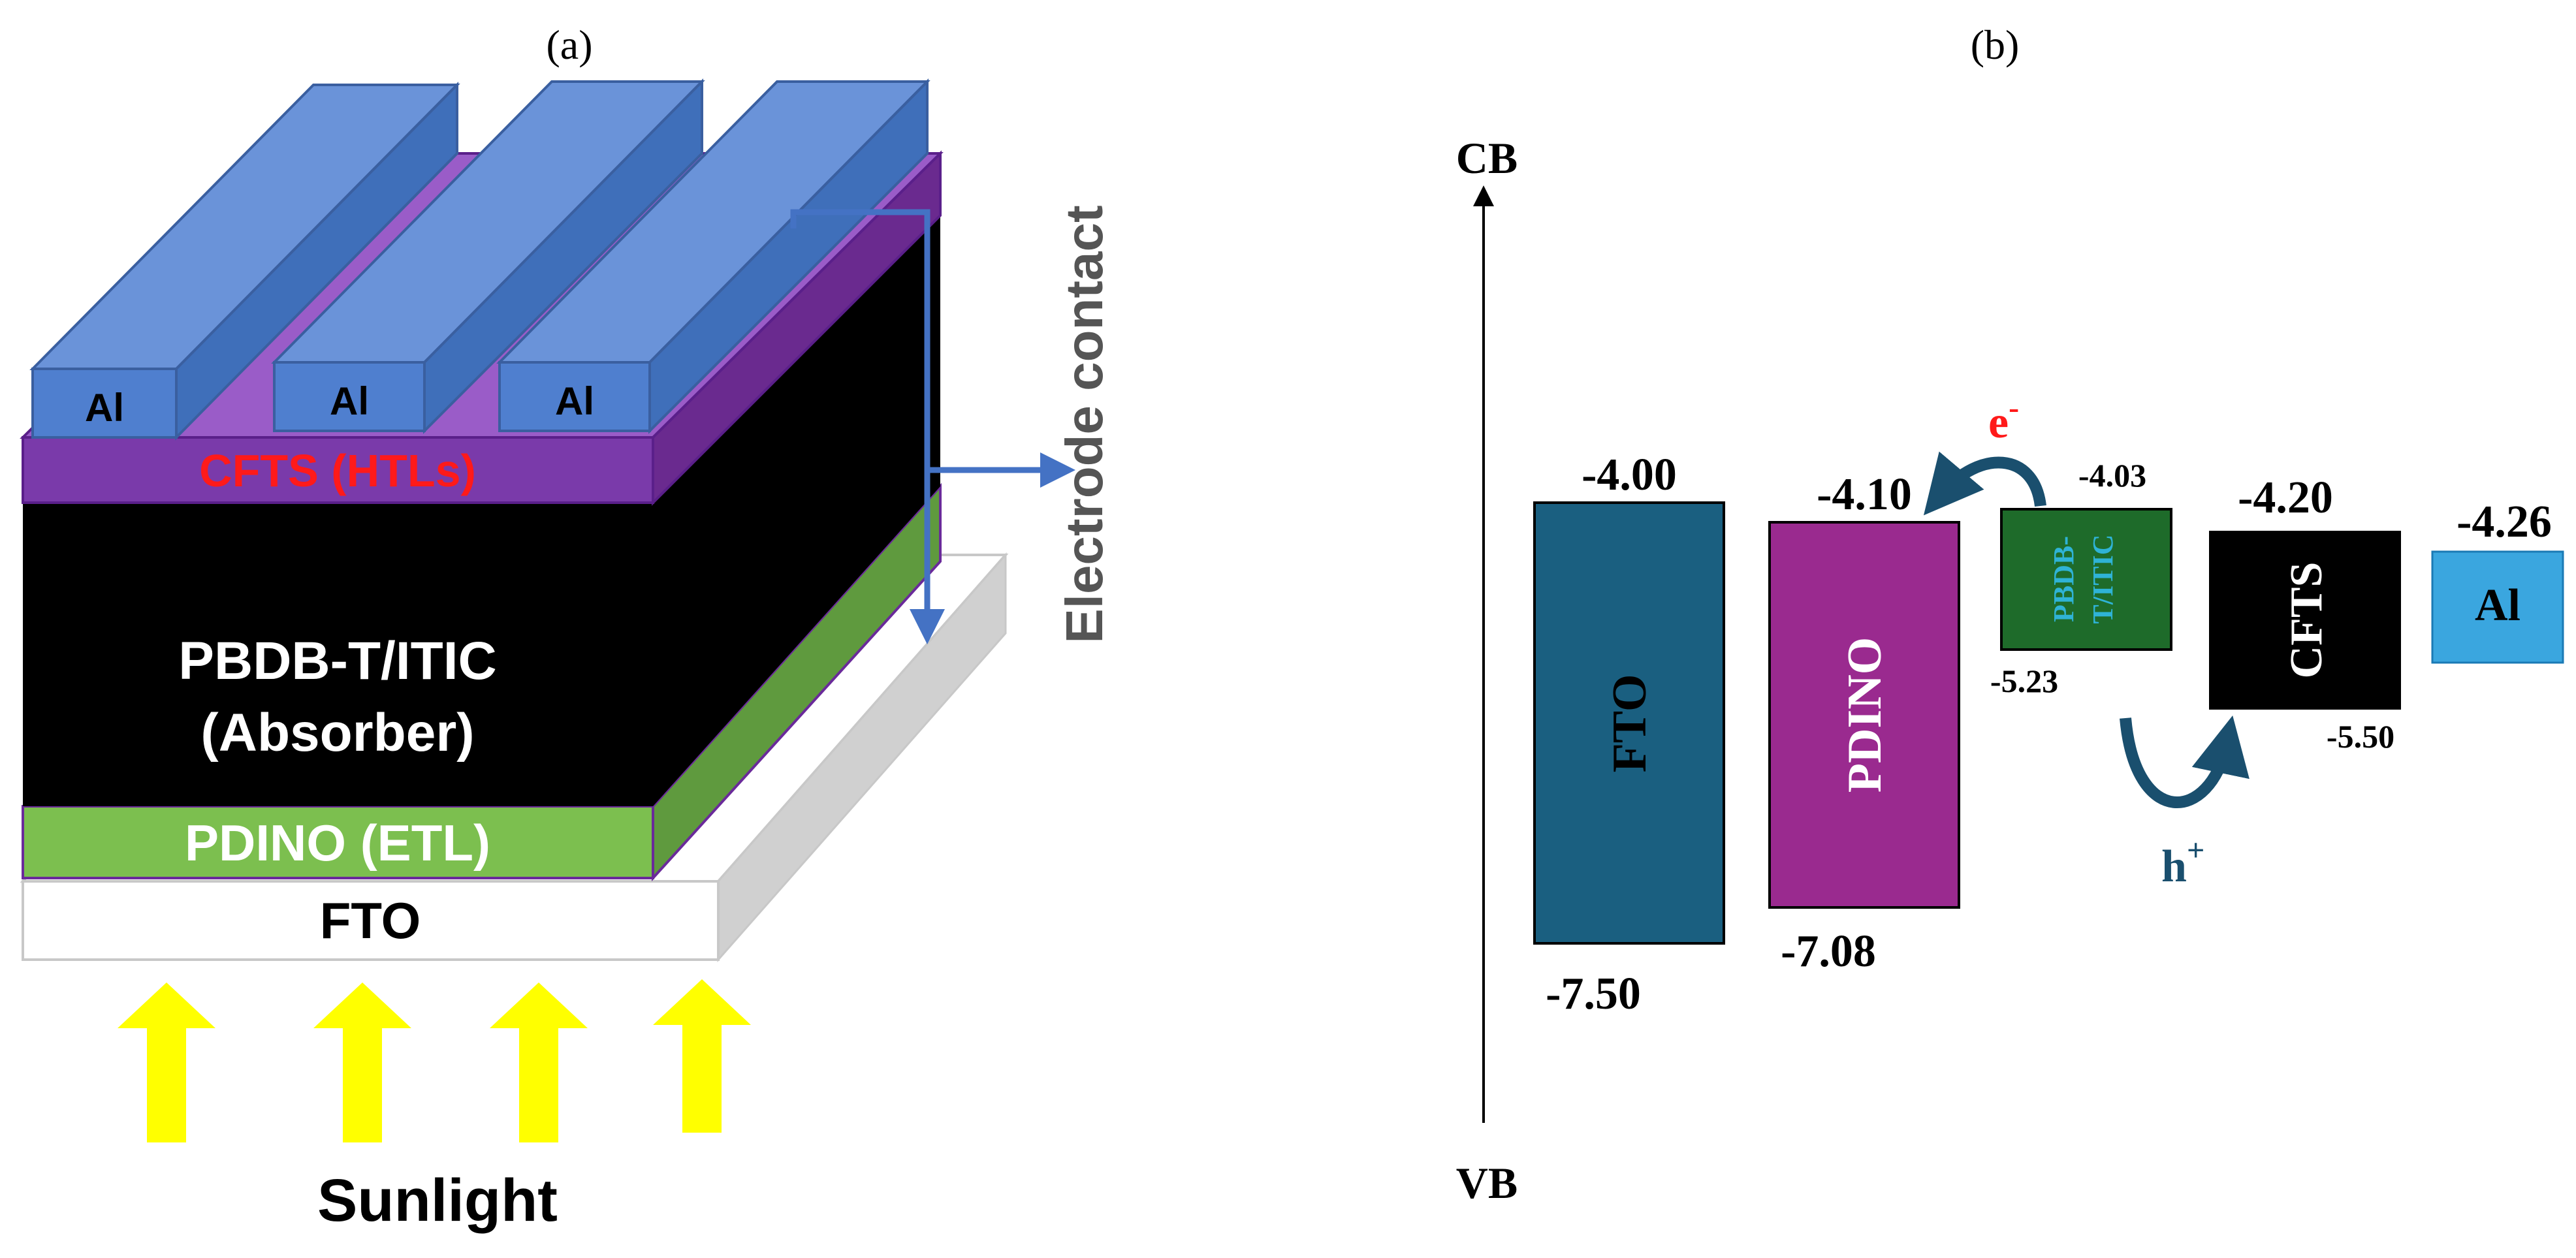  Describe the element at coordinates (488, 256) in the screenshot. I see `al-electrode-2: Al` at that location.